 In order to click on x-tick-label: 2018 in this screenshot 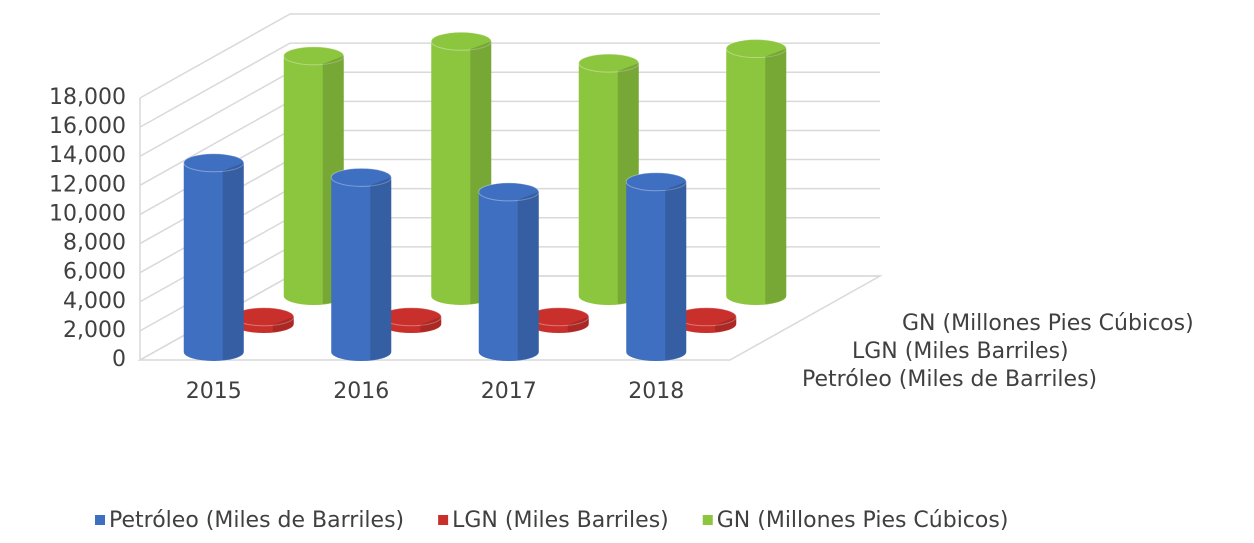, I will do `click(656, 391)`.